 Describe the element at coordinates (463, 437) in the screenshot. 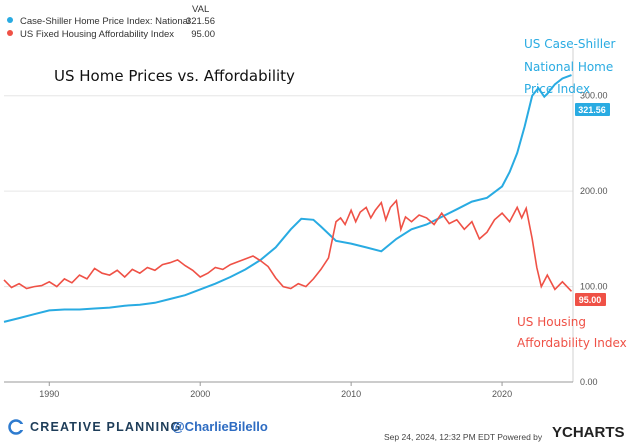

I see `timestamp: Sep 24, 2024, 12:32 PM EDT Powered by` at that location.